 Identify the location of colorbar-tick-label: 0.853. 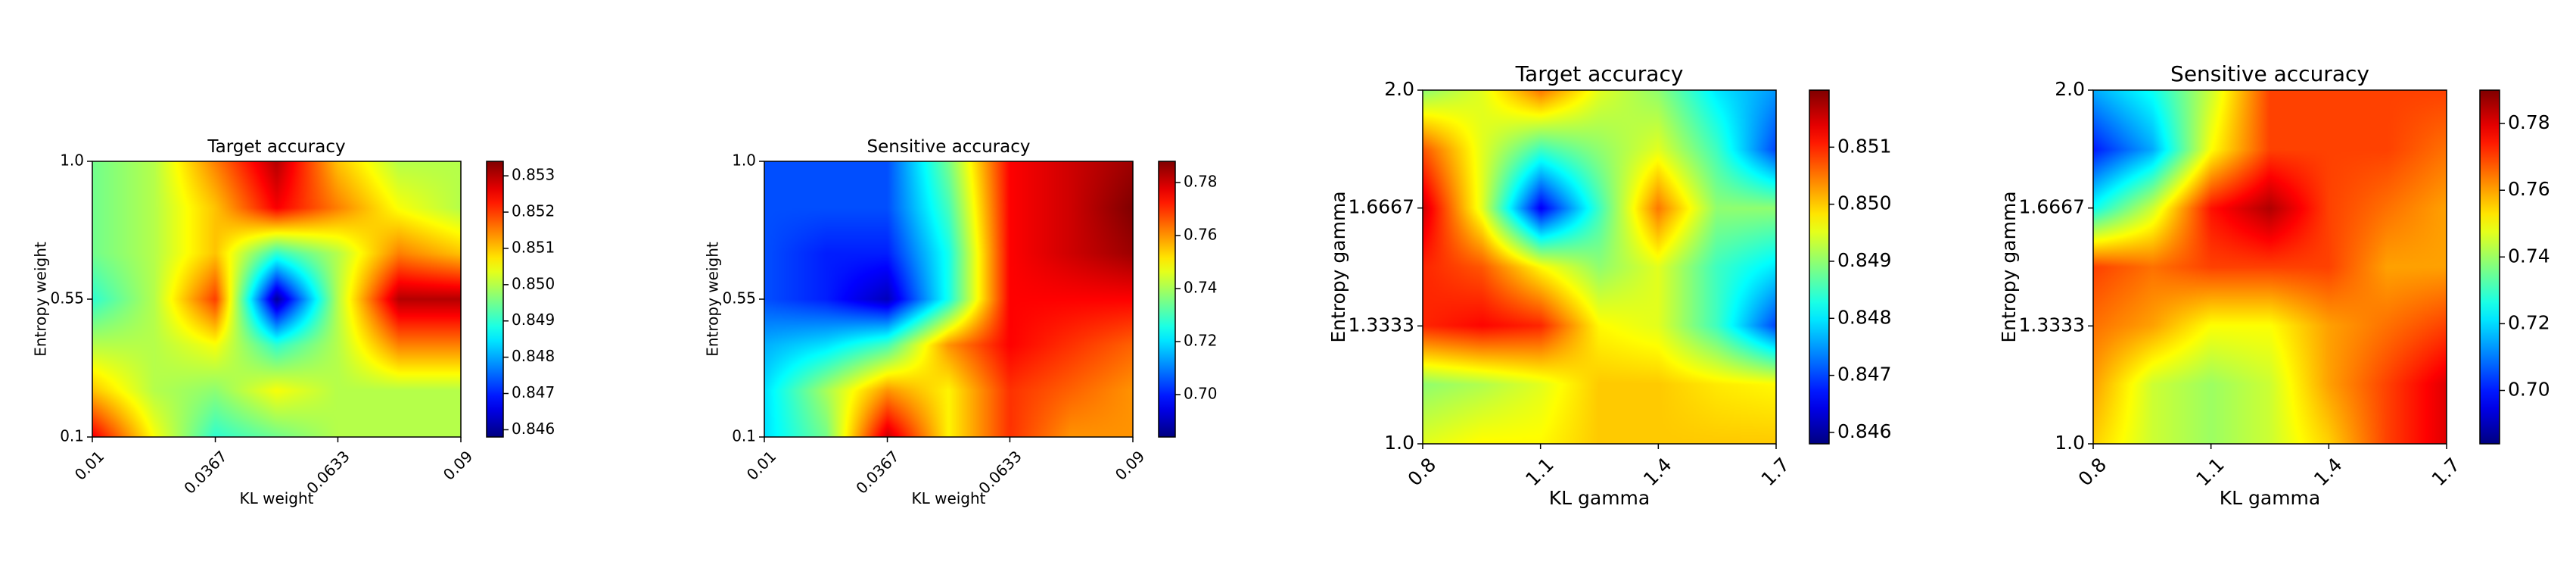
(533, 175).